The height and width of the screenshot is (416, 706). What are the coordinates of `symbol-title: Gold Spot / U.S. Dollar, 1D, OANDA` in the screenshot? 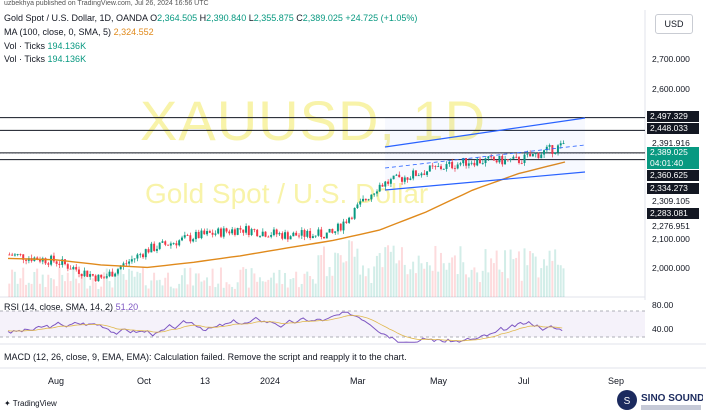 It's located at (76, 18).